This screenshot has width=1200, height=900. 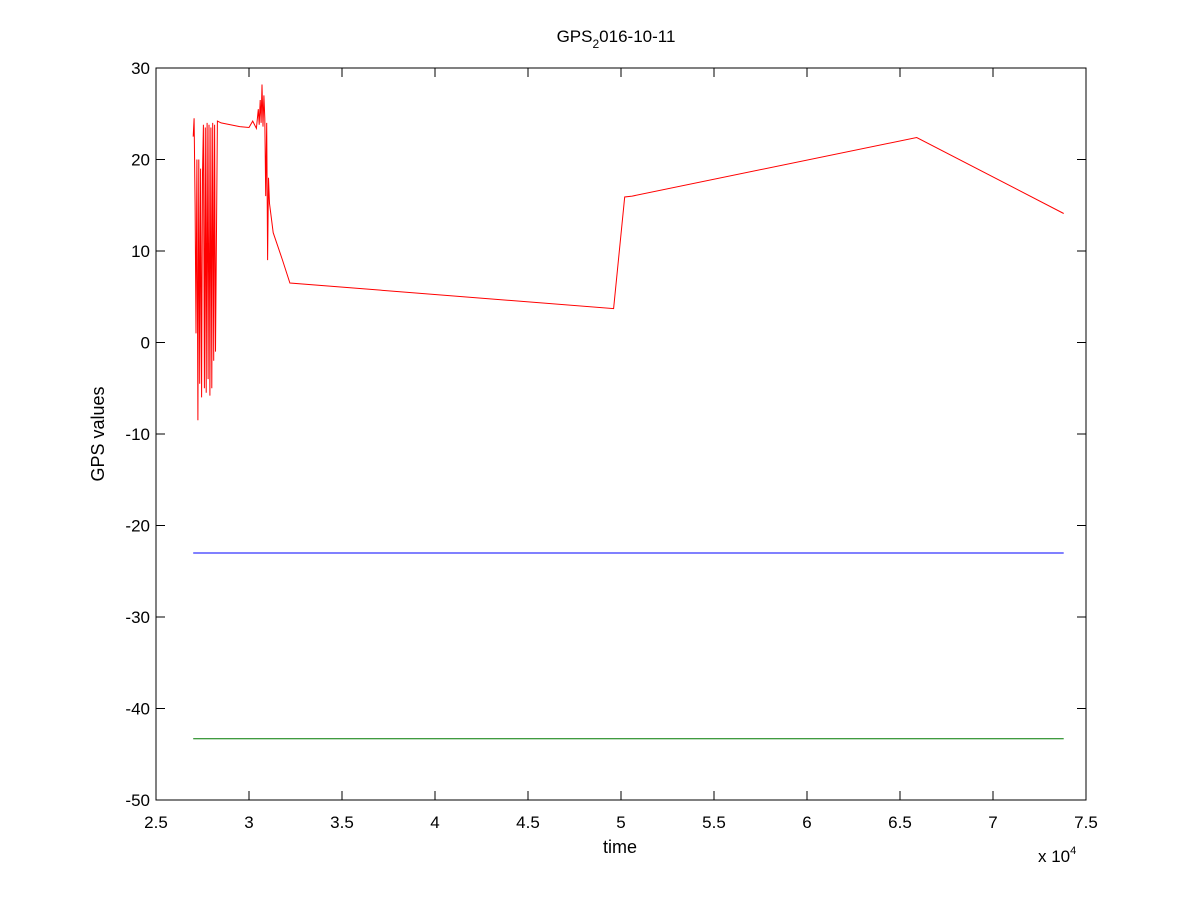 I want to click on y-tick-label: 30, so click(x=140, y=68).